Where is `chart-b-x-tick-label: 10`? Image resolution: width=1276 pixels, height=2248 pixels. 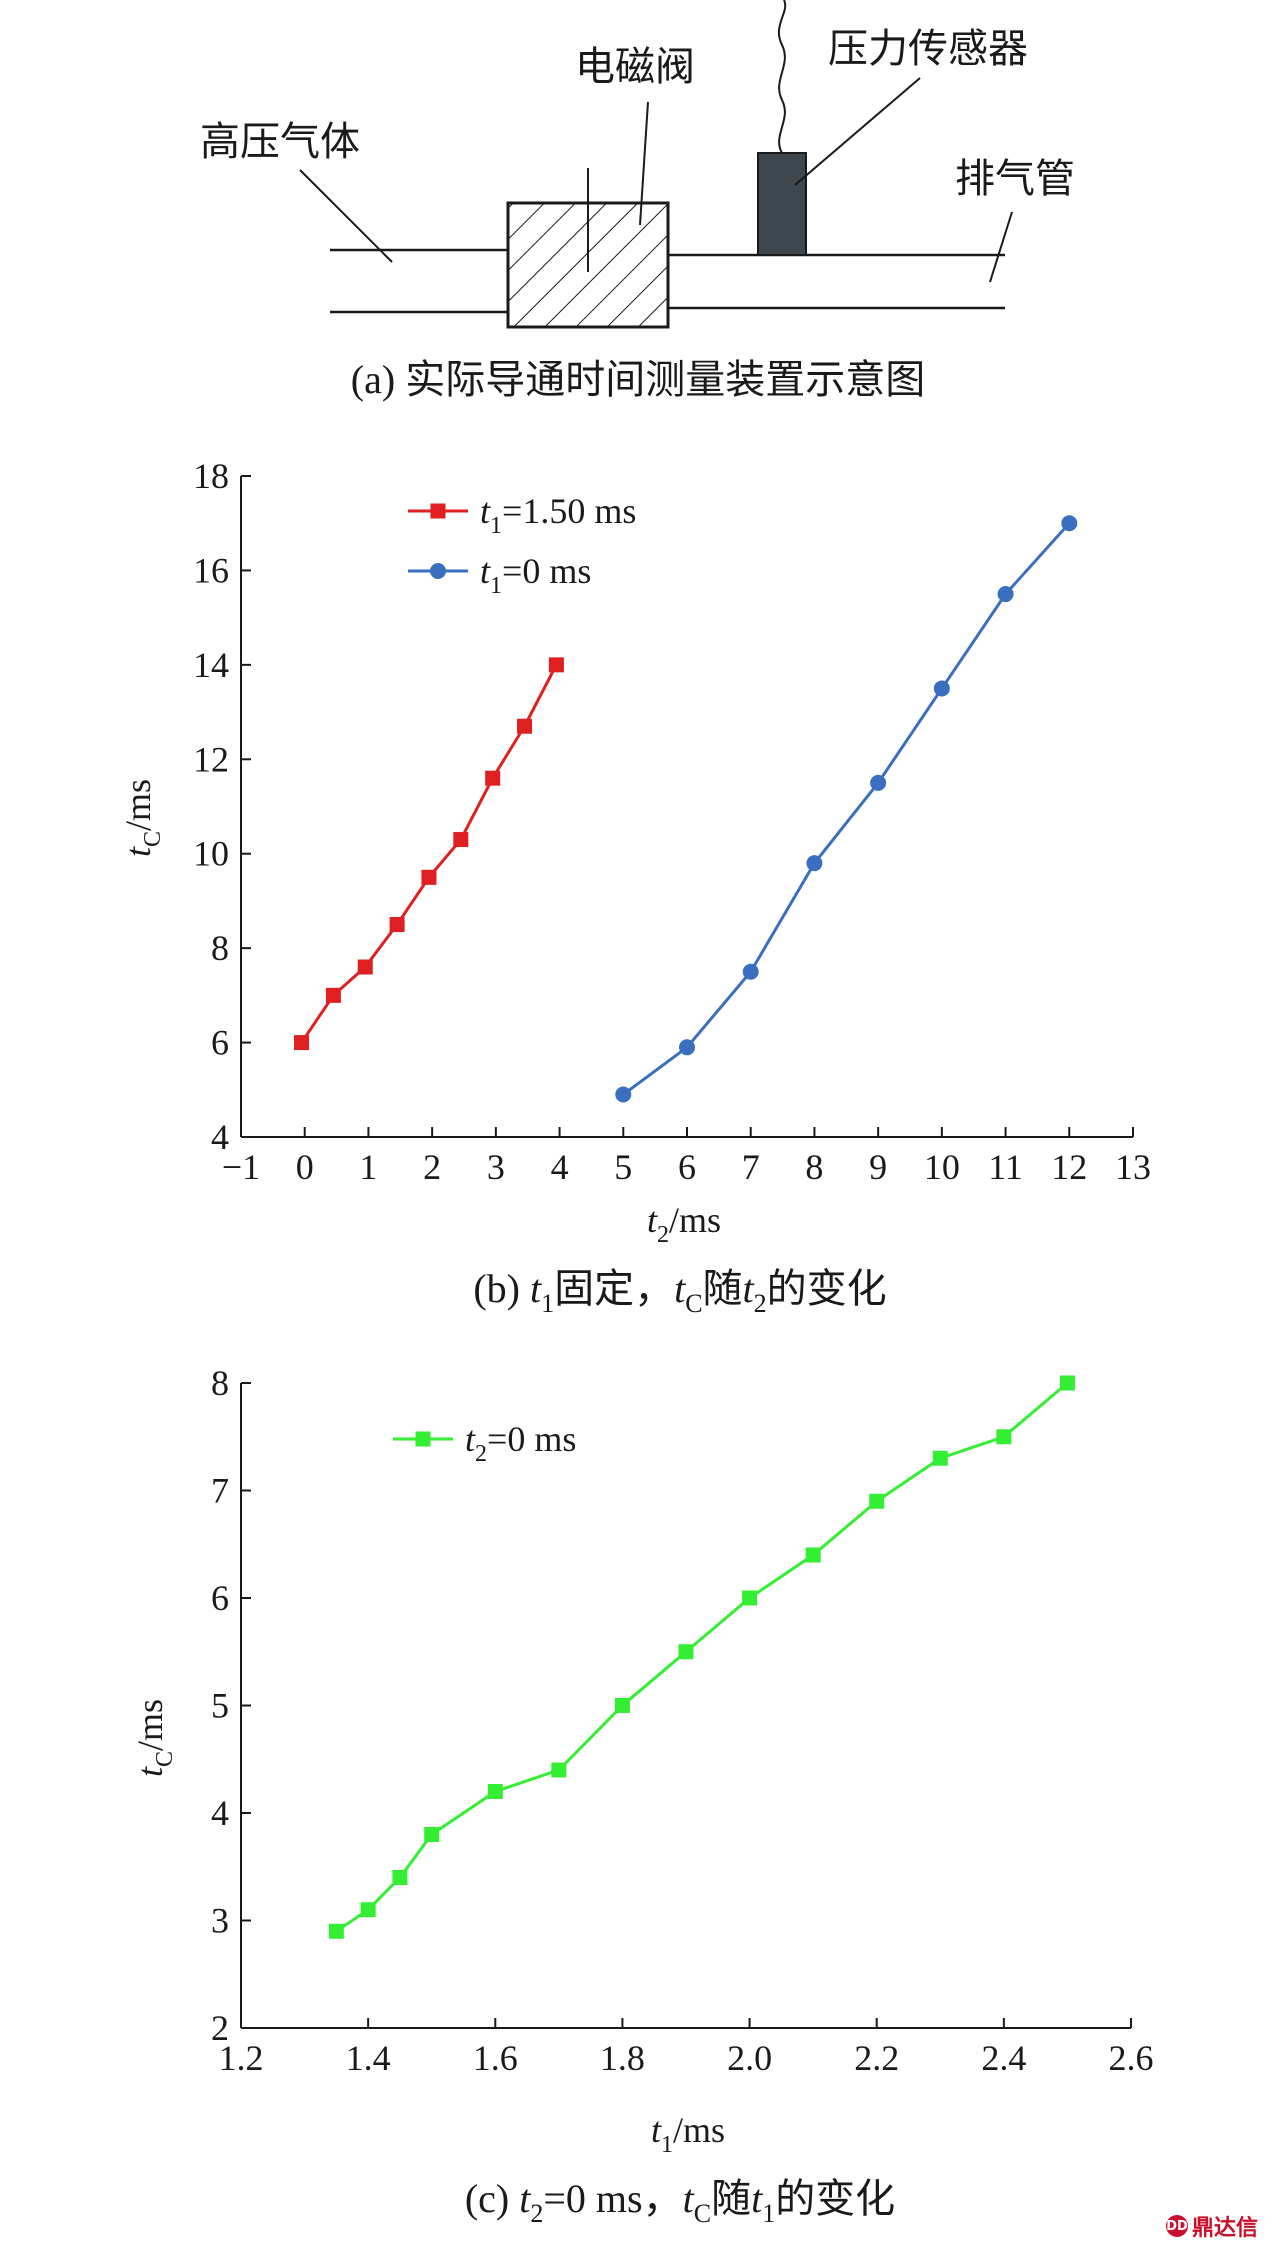
chart-b-x-tick-label: 10 is located at coordinates (942, 1167).